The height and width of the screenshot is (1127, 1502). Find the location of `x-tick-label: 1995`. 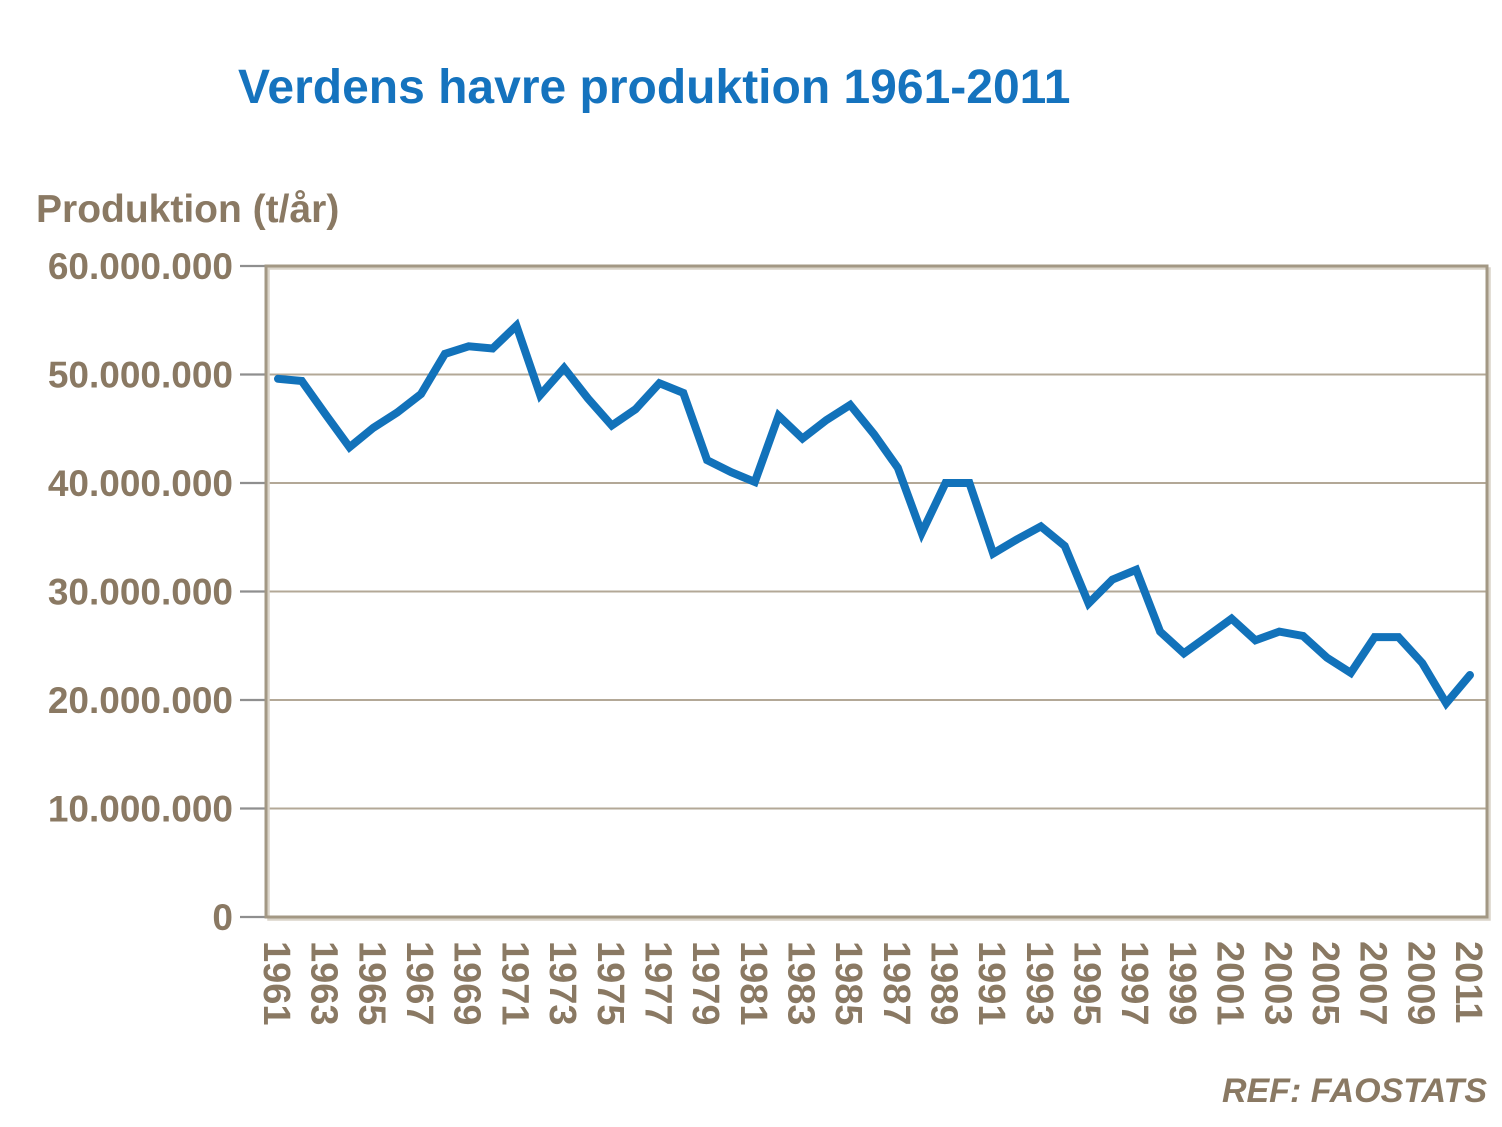

x-tick-label: 1995 is located at coordinates (1087, 983).